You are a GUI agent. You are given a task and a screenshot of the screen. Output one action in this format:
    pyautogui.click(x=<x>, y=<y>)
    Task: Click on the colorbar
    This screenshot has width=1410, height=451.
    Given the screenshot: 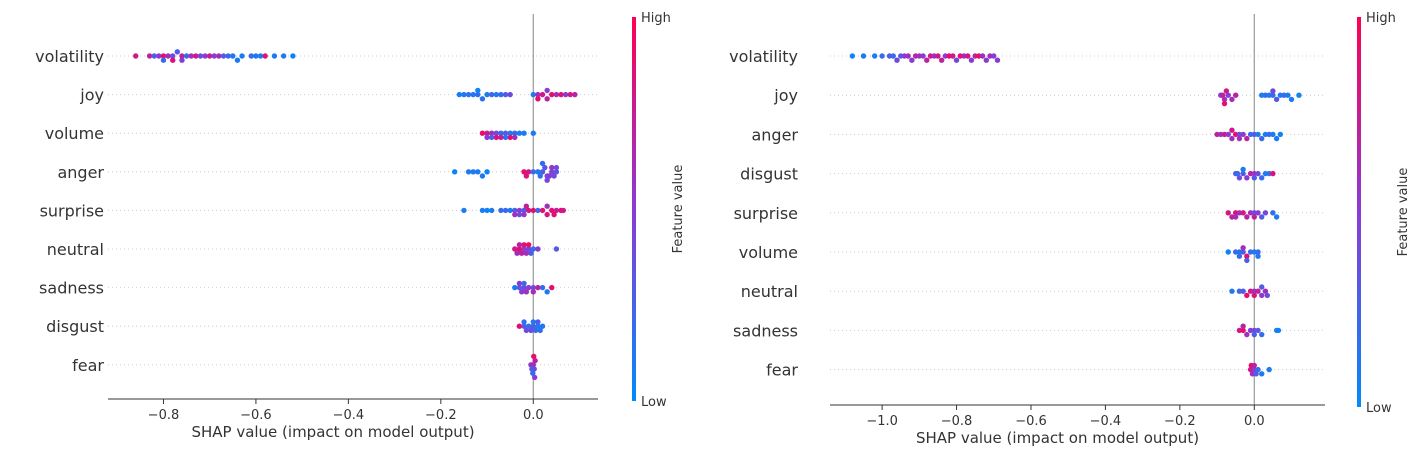 What is the action you would take?
    pyautogui.click(x=634, y=209)
    